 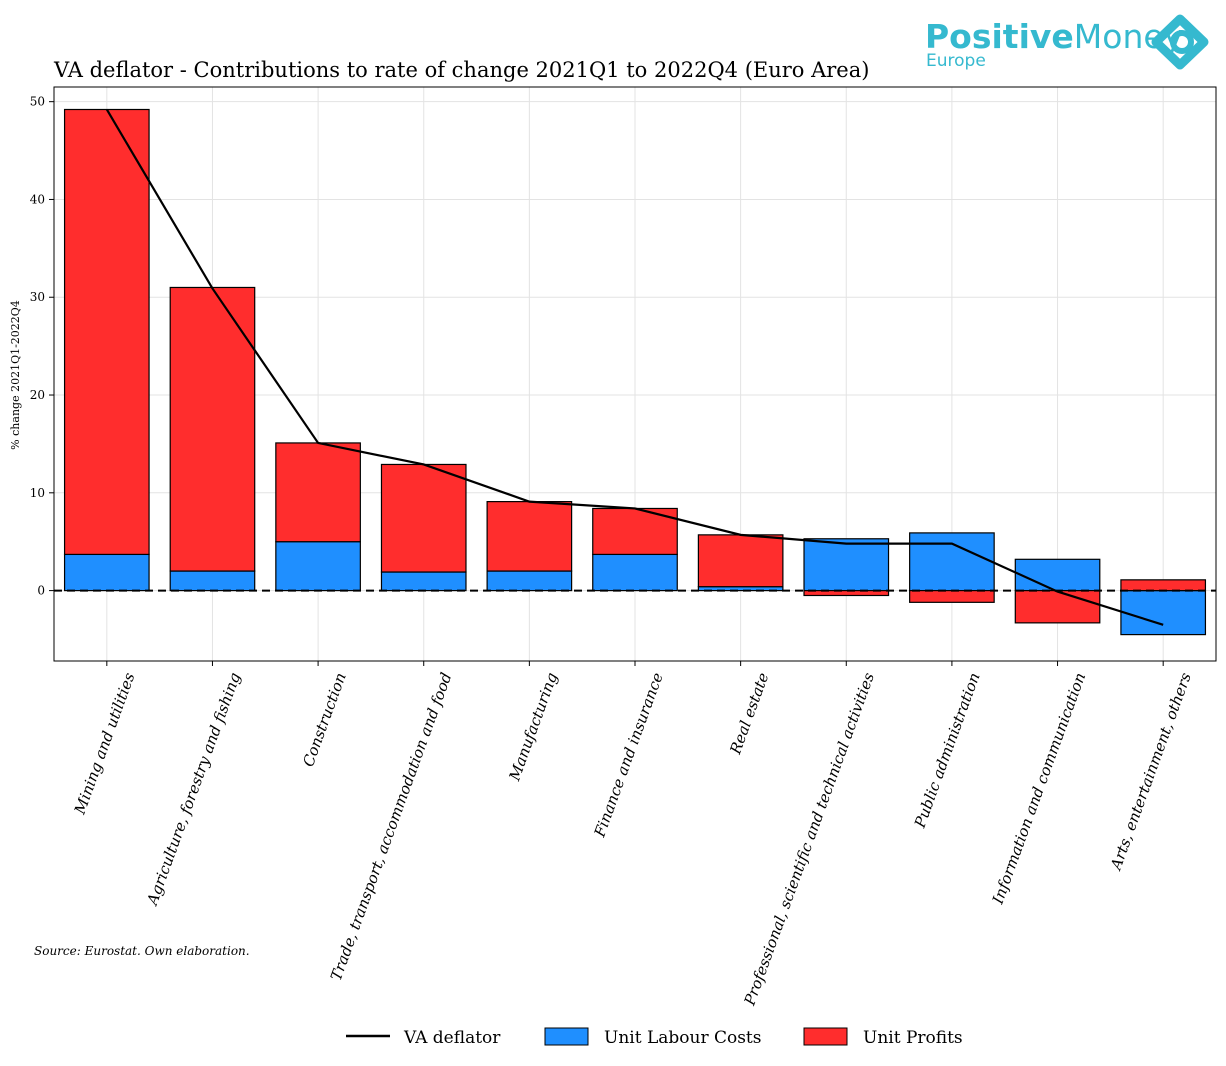 What do you see at coordinates (104, 743) in the screenshot?
I see `x-tick-label: Mining and utilities` at bounding box center [104, 743].